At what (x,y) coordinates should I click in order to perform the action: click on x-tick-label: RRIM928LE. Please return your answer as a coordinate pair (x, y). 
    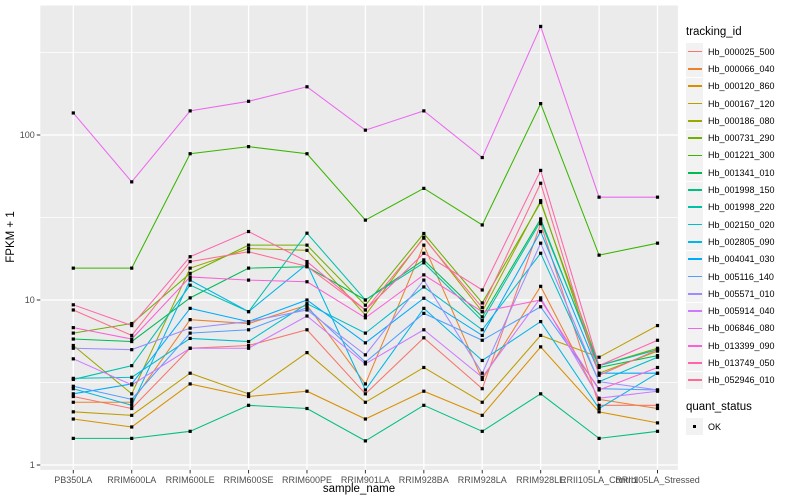
    Looking at the image, I should click on (540, 480).